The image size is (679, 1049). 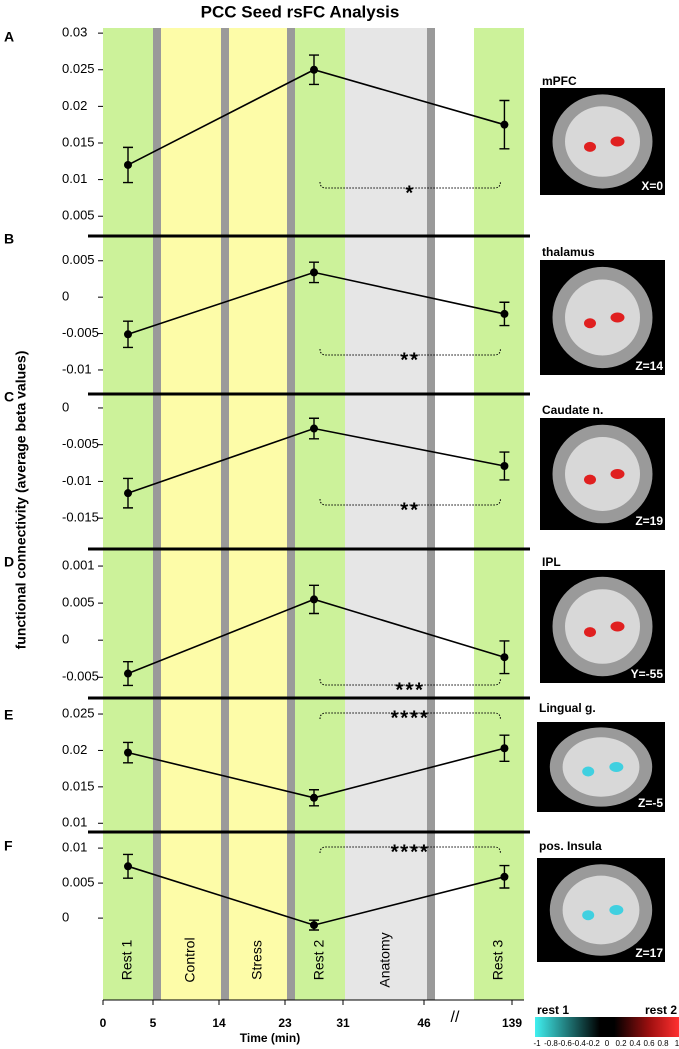 What do you see at coordinates (410, 852) in the screenshot?
I see `significance-stars: ****` at bounding box center [410, 852].